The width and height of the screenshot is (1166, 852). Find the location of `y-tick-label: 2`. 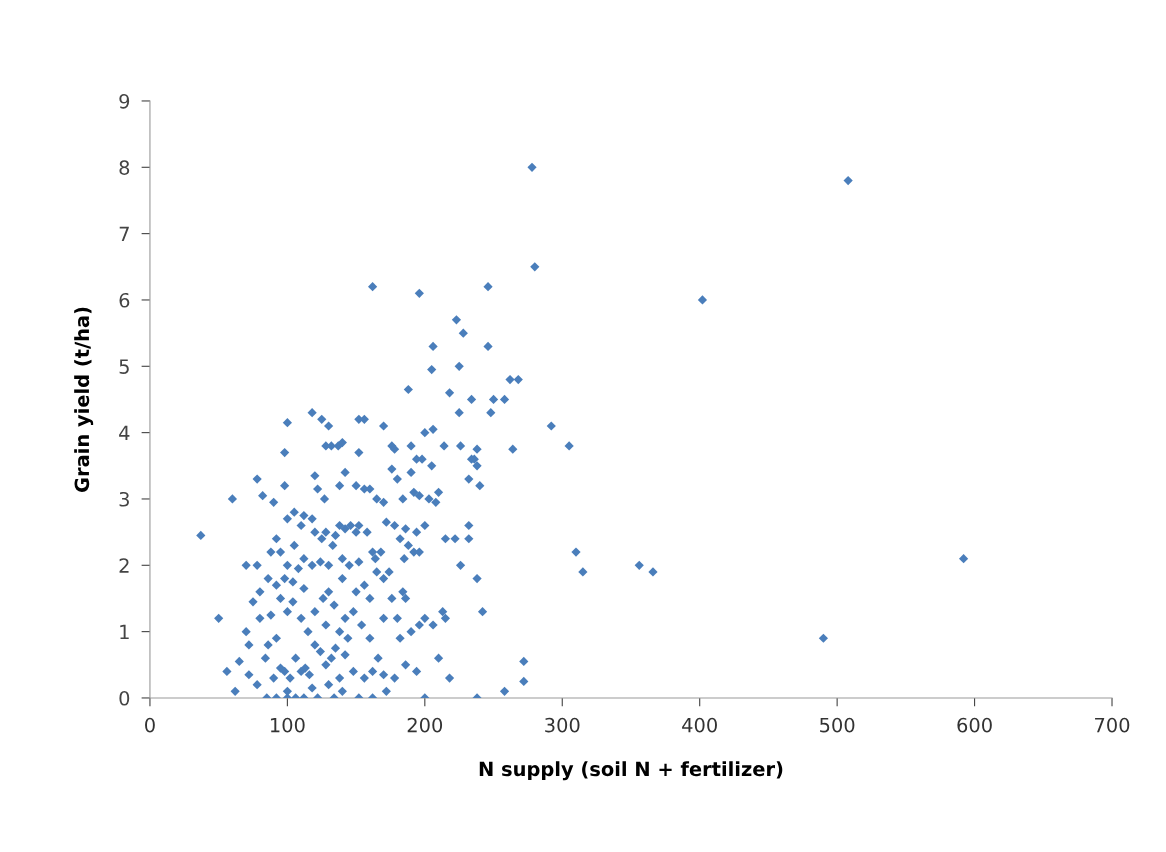

y-tick-label: 2 is located at coordinates (124, 565).